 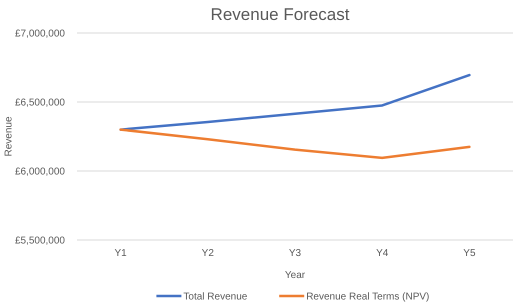 What do you see at coordinates (368, 297) in the screenshot?
I see `legend-label: Revenue Real Terms (NPV)` at bounding box center [368, 297].